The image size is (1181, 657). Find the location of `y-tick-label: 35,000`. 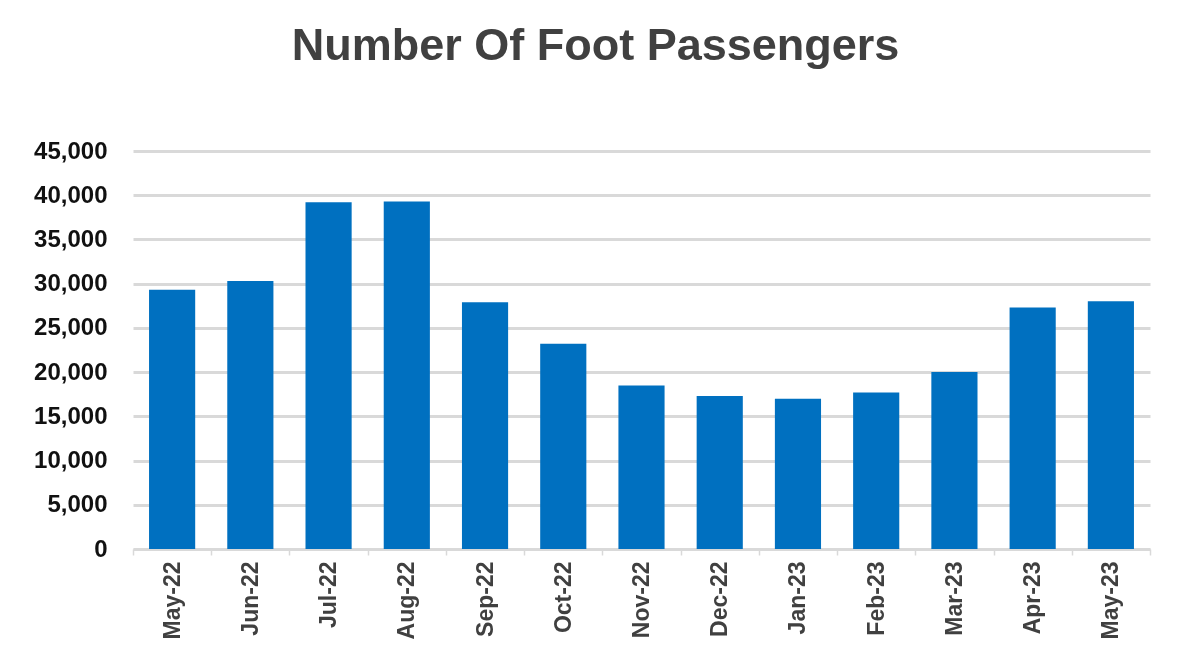

y-tick-label: 35,000 is located at coordinates (71, 238).